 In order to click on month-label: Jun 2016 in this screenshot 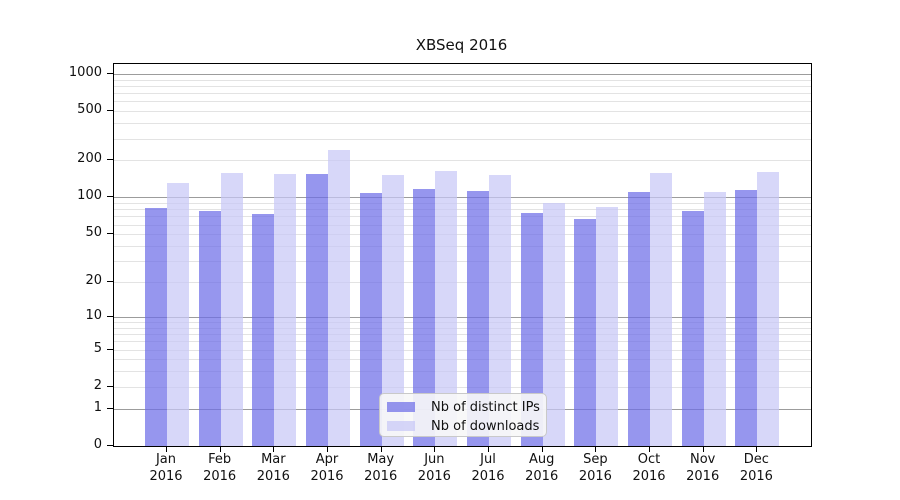, I will do `click(434, 468)`.